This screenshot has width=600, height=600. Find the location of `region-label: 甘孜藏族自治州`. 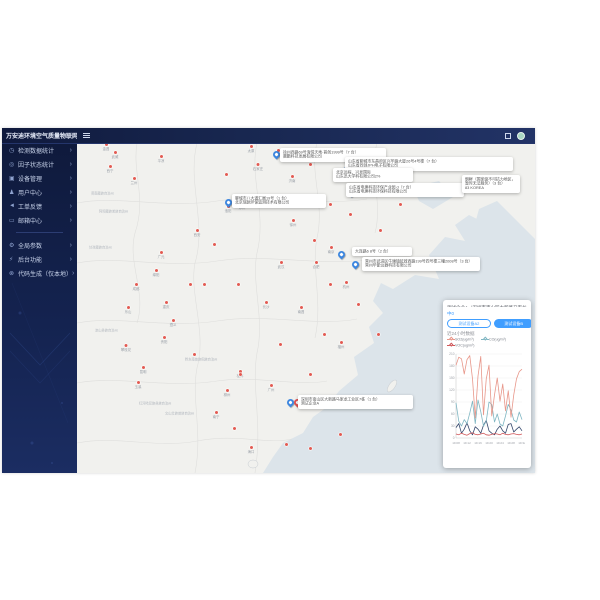

region-label: 甘孜藏族自治州 is located at coordinates (100, 247).